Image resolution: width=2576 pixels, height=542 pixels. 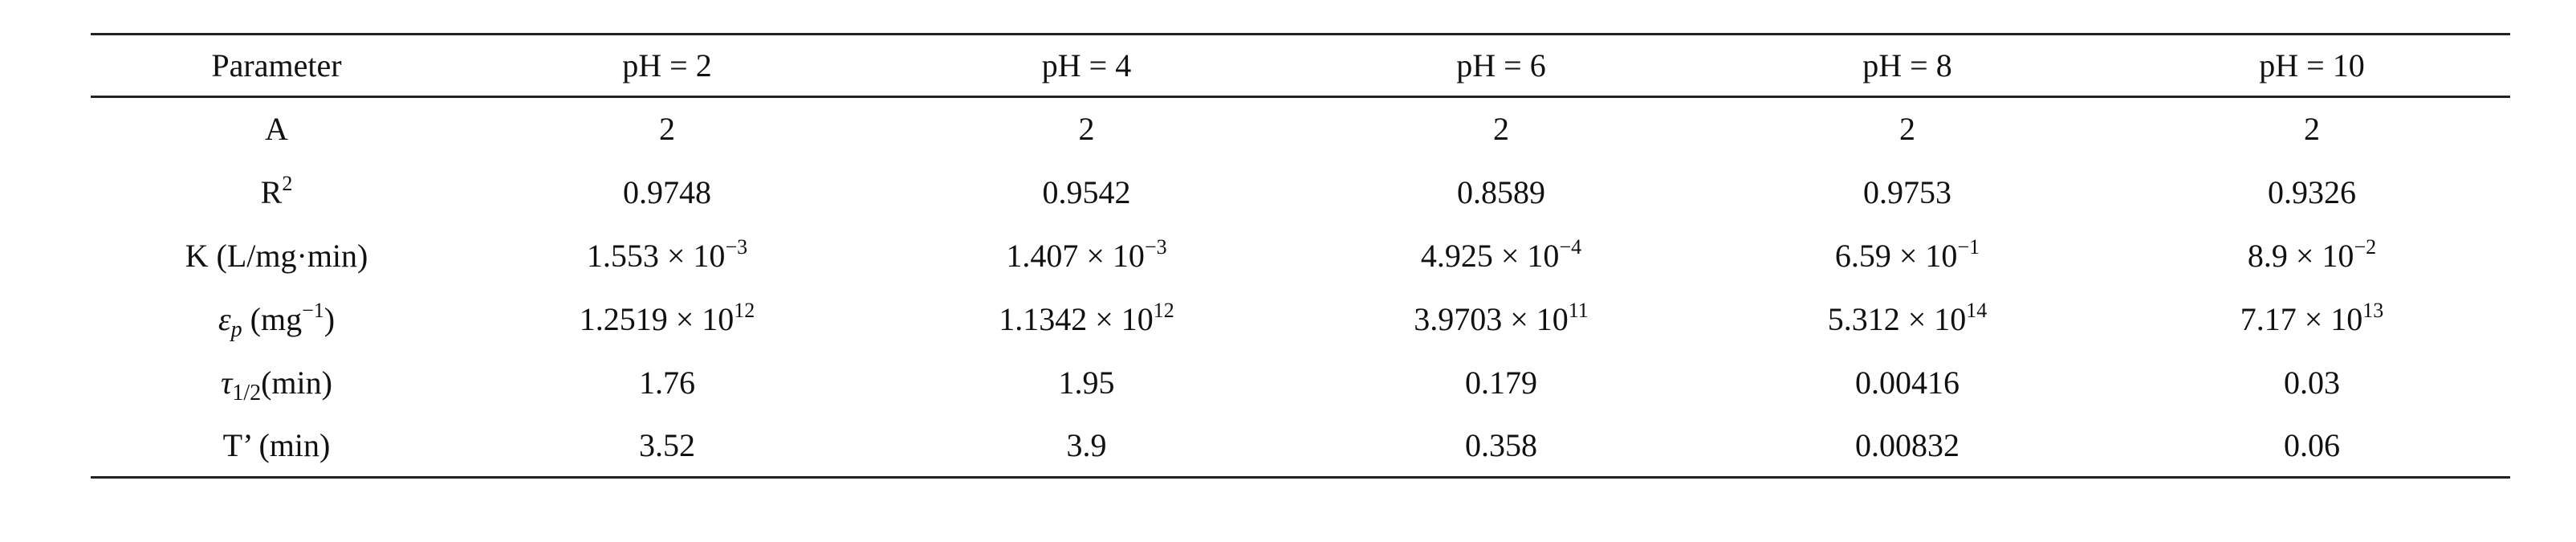 What do you see at coordinates (1086, 382) in the screenshot?
I see `value-cell: 1.95` at bounding box center [1086, 382].